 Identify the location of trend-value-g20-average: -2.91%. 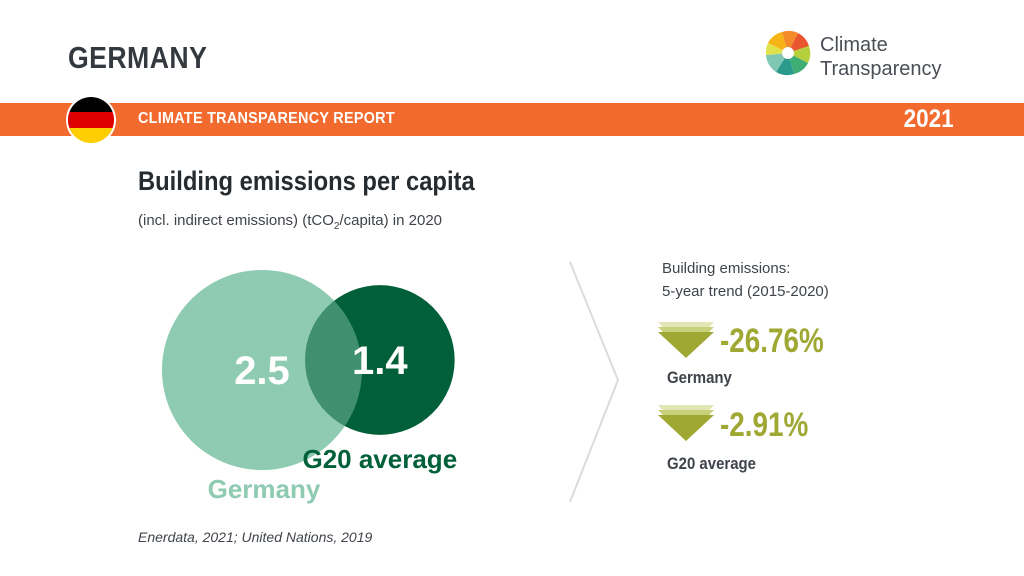
(764, 425).